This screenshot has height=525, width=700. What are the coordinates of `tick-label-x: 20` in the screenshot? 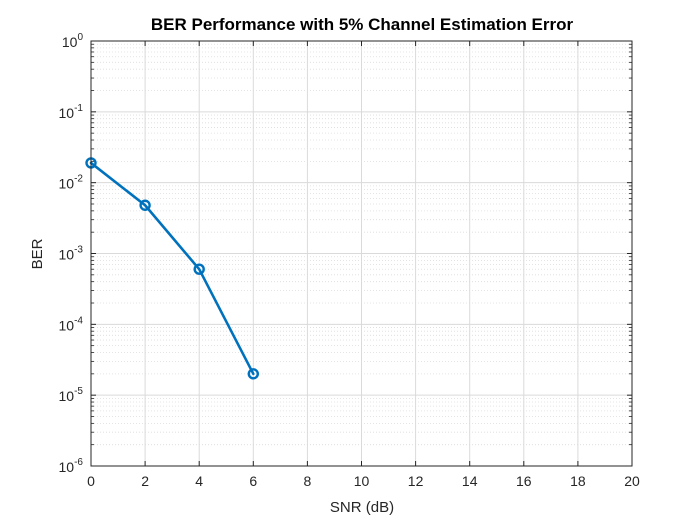 It's located at (632, 481).